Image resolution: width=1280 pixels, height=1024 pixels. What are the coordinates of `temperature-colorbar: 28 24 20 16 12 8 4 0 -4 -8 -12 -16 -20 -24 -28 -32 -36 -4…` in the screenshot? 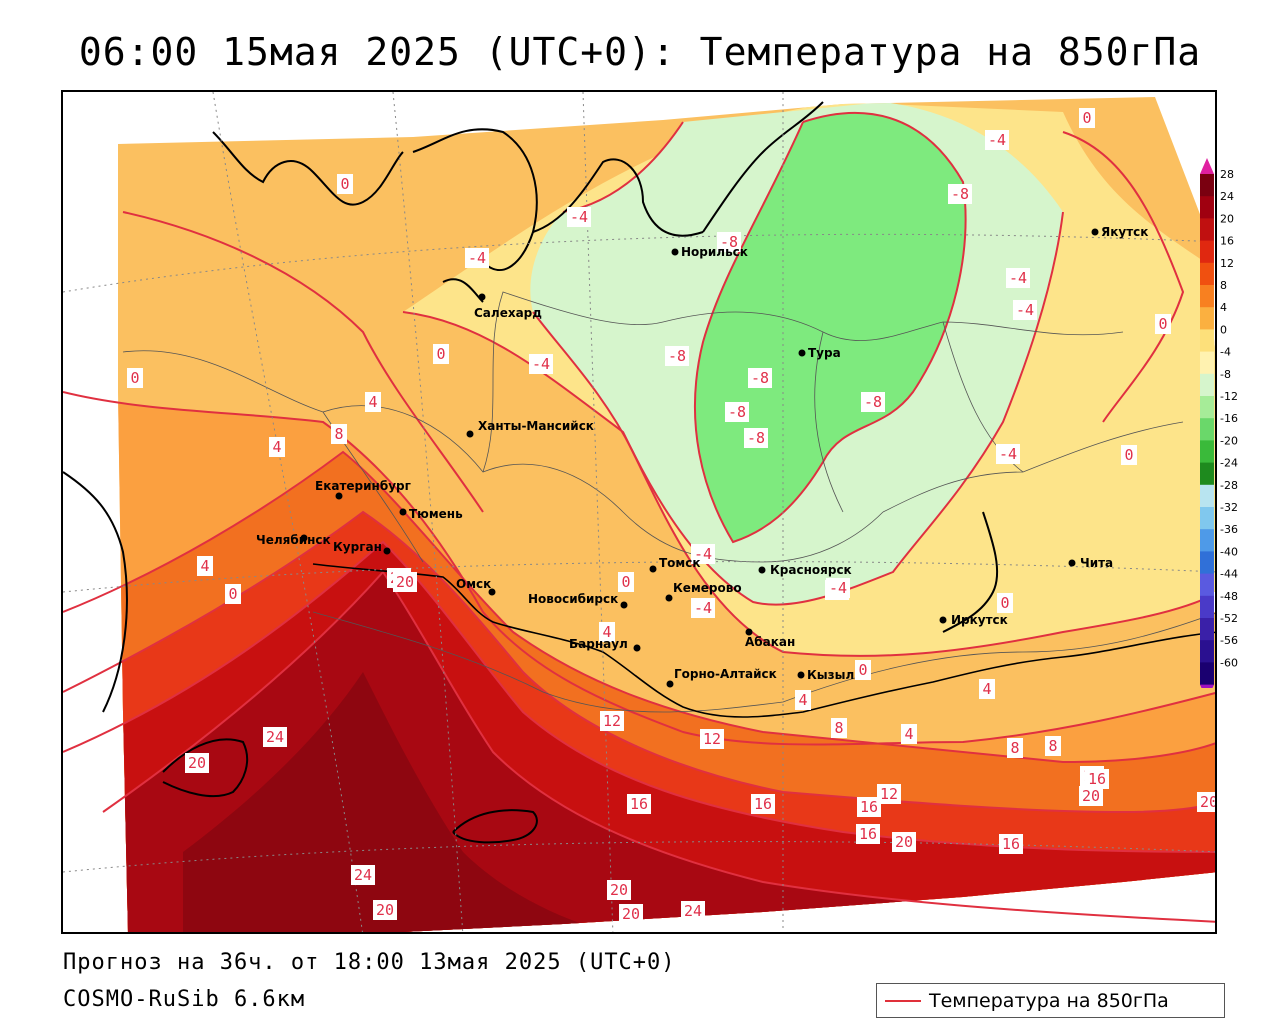 It's located at (1219, 423).